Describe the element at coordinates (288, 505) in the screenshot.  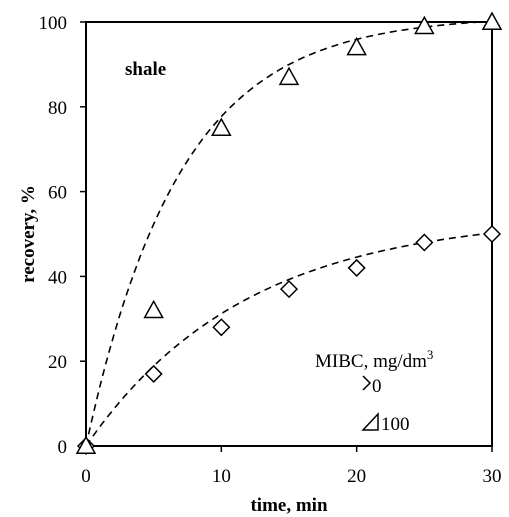
I see `x-axis-title: time, min` at that location.